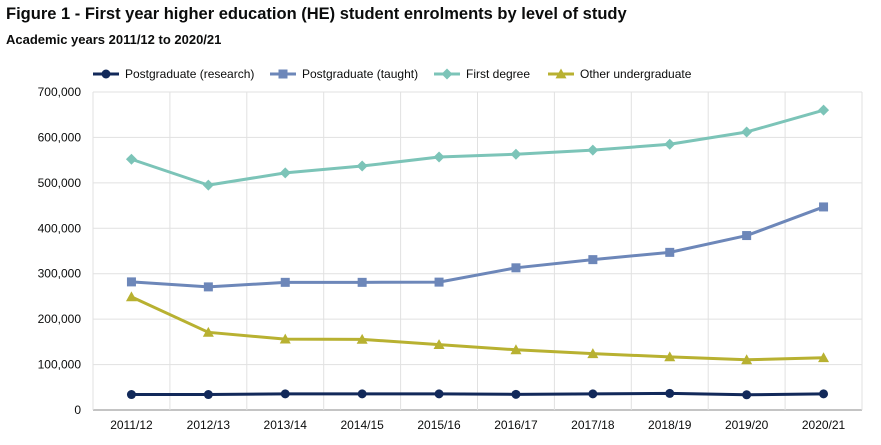 Image resolution: width=881 pixels, height=445 pixels. I want to click on x-tick-label: 2013/14, so click(286, 425).